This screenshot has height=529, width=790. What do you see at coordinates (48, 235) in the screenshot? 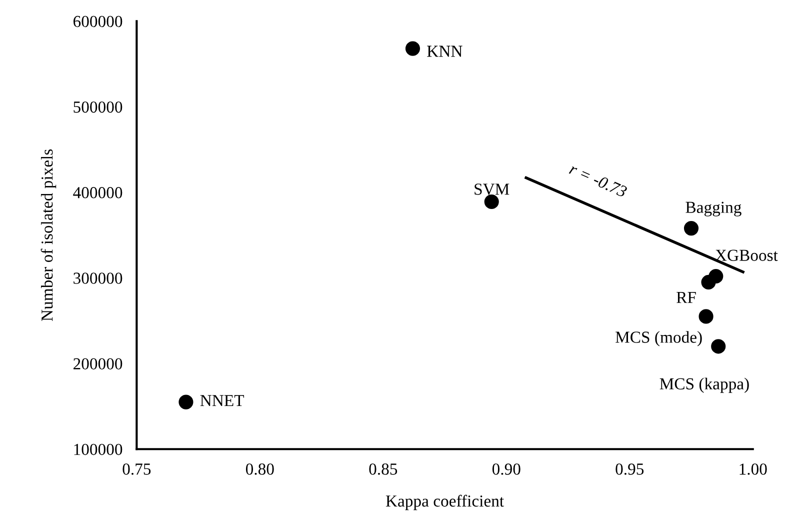
I see `y-axis-title: Number of isolated pixels` at bounding box center [48, 235].